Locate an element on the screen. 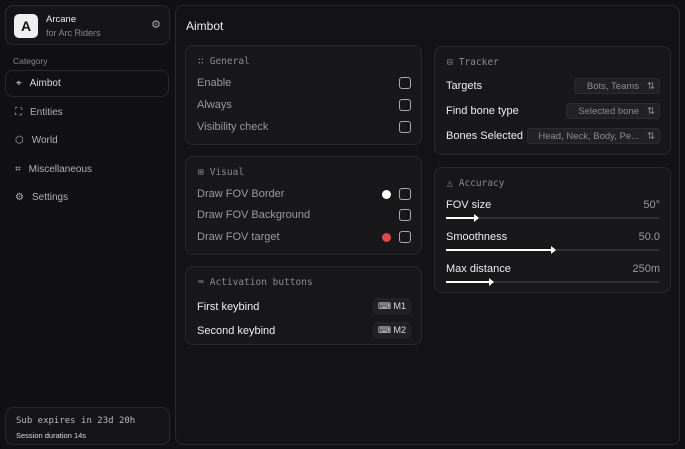  first-keybind-row: First keybind ⌨ M1 is located at coordinates (304, 306).